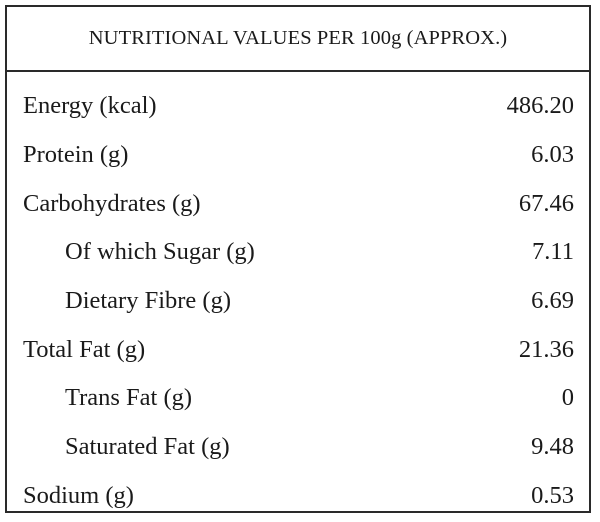 The height and width of the screenshot is (522, 600). Describe the element at coordinates (552, 155) in the screenshot. I see `row-value: 6.03` at that location.